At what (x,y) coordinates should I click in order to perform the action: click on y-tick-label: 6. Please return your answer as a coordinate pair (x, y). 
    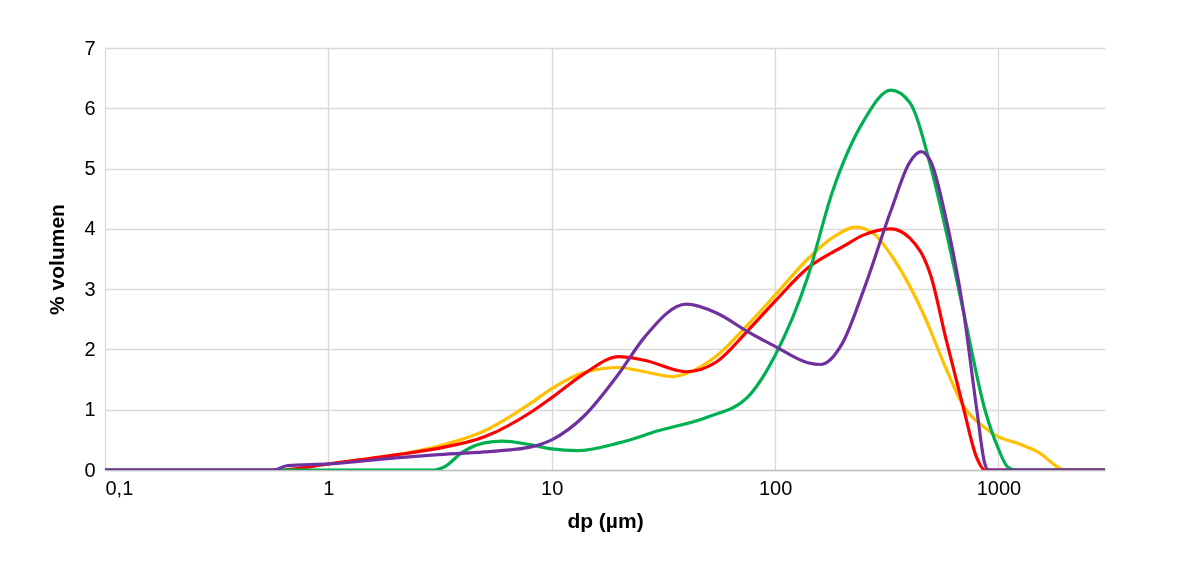
    Looking at the image, I should click on (90, 107).